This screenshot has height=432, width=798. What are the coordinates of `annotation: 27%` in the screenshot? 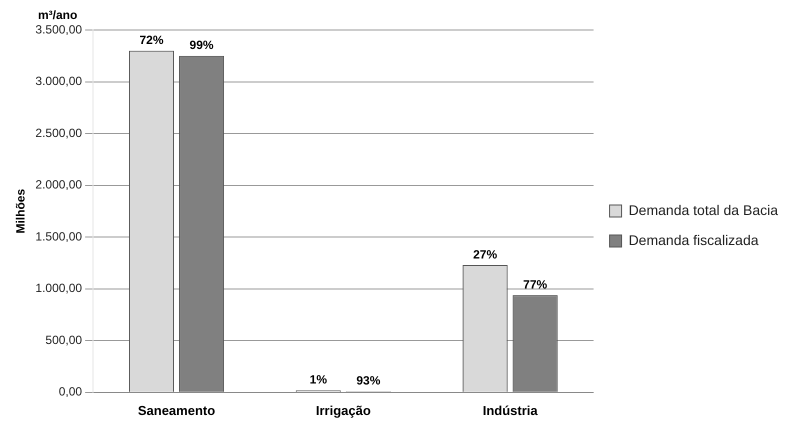 It's located at (485, 254).